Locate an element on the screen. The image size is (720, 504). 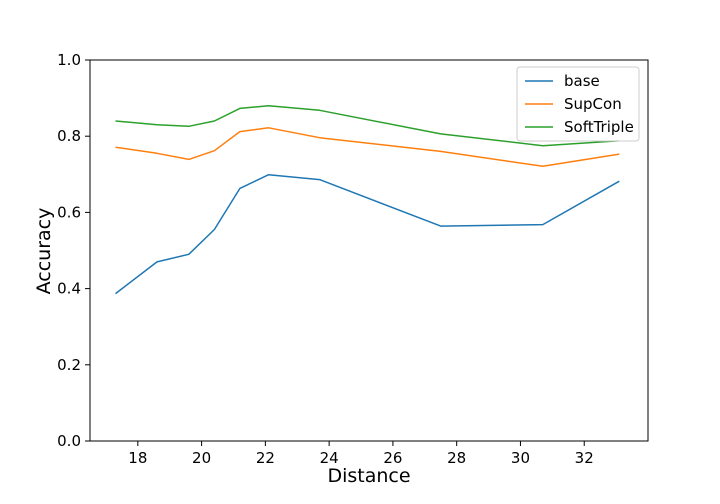
x-tick-label: 18 is located at coordinates (137, 458).